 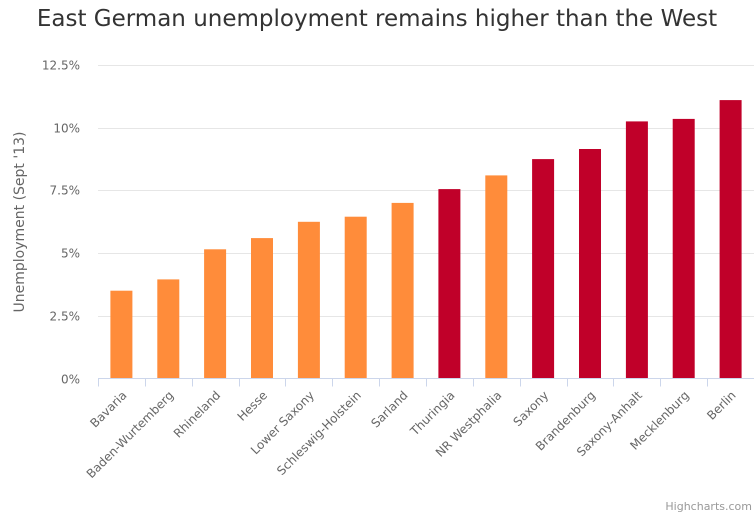 I want to click on y-tick-label: 0%, so click(x=70, y=380).